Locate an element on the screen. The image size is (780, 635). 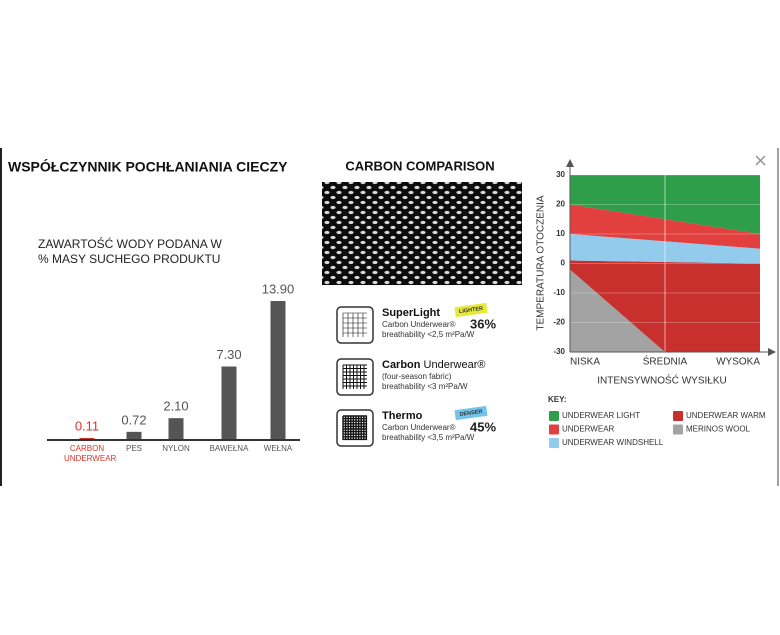
percent: 45% is located at coordinates (483, 426).